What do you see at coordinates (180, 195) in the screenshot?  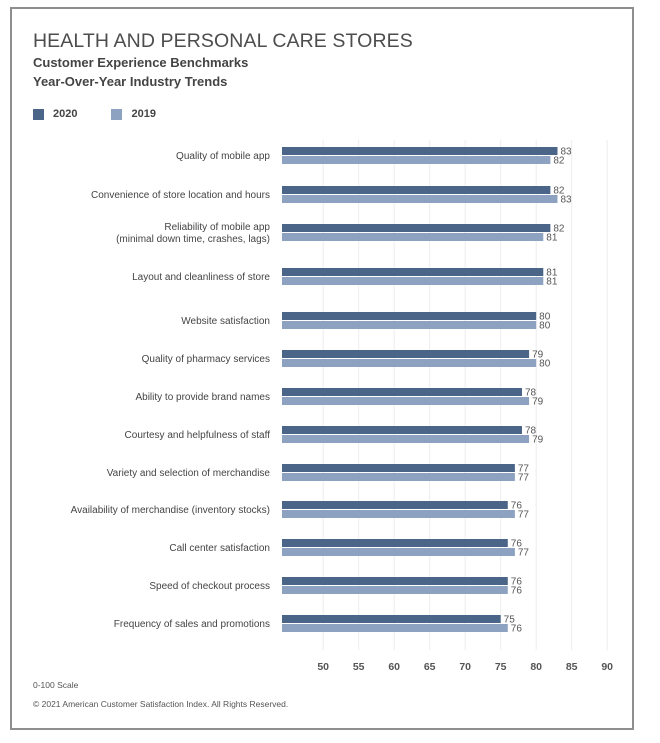 I see `category-label: Convenience of store location and hours` at bounding box center [180, 195].